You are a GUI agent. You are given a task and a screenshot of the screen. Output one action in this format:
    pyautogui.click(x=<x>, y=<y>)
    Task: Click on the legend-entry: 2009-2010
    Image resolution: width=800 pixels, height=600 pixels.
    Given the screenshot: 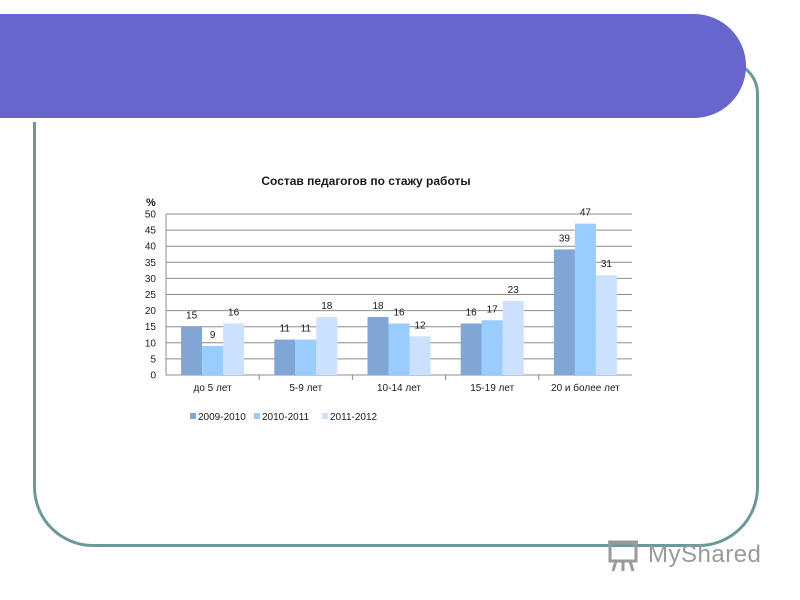 What is the action you would take?
    pyautogui.click(x=222, y=417)
    